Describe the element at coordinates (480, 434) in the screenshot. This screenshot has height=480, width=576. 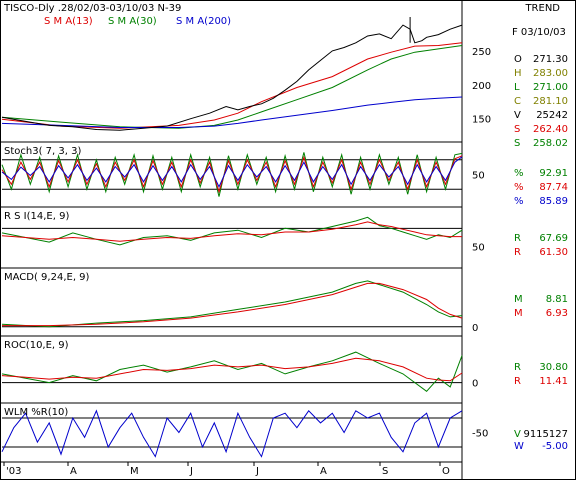
I see `y-tick-label: -50` at that location.